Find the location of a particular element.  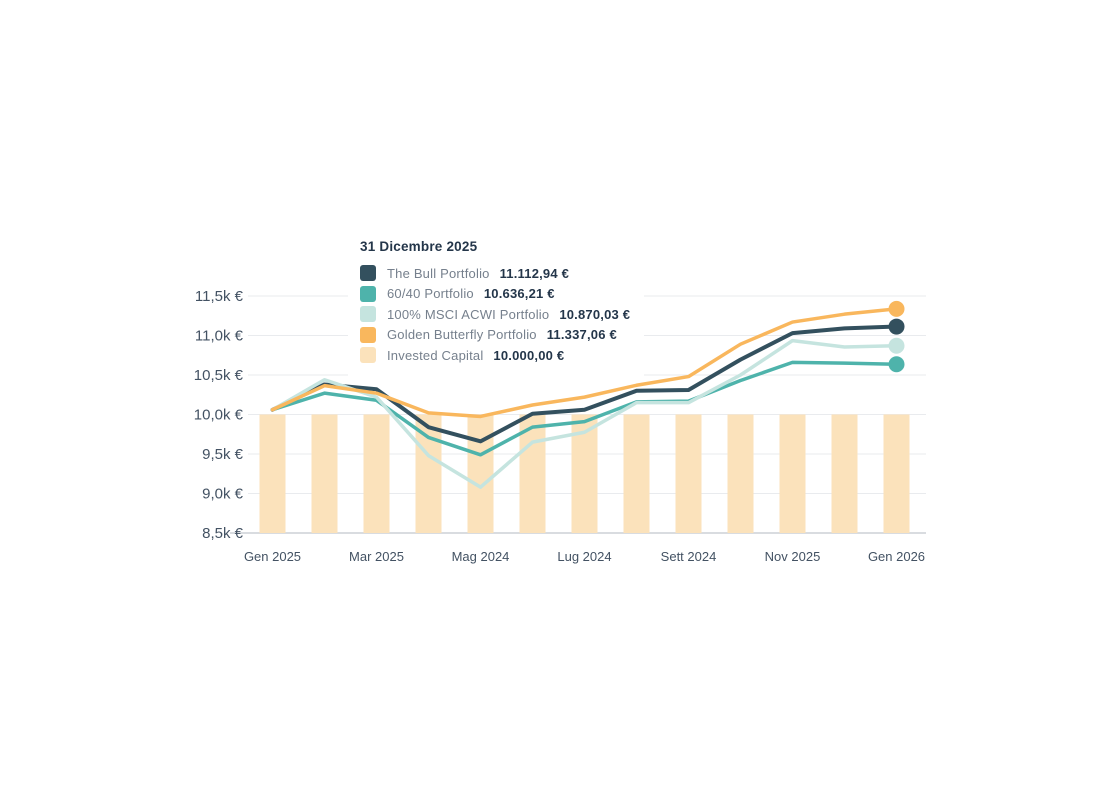

y-tick-label: 11,0k € is located at coordinates (219, 336).